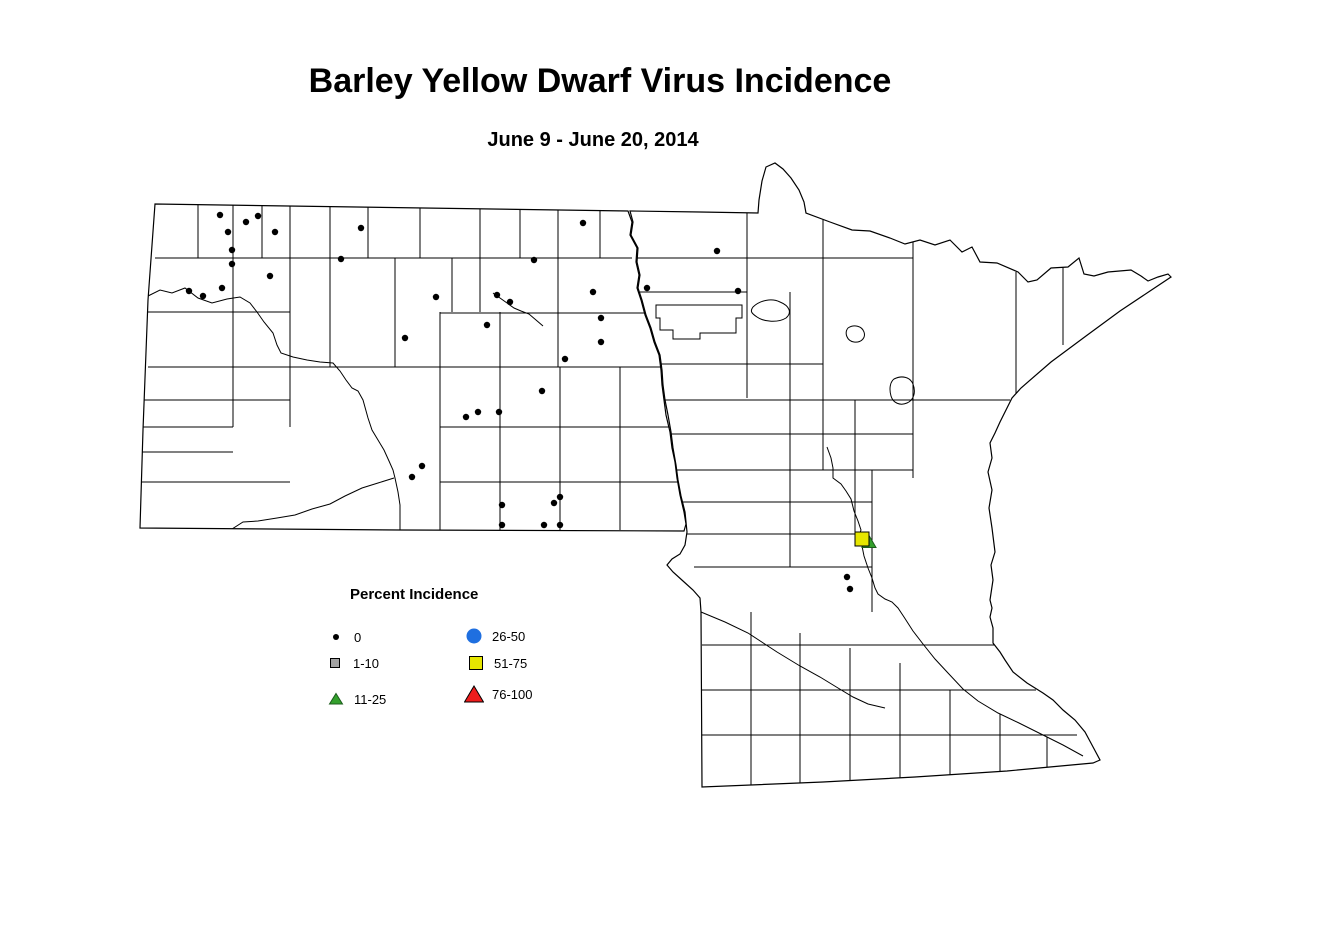  Describe the element at coordinates (955, 601) in the screenshot. I see `mississippi-river` at that location.